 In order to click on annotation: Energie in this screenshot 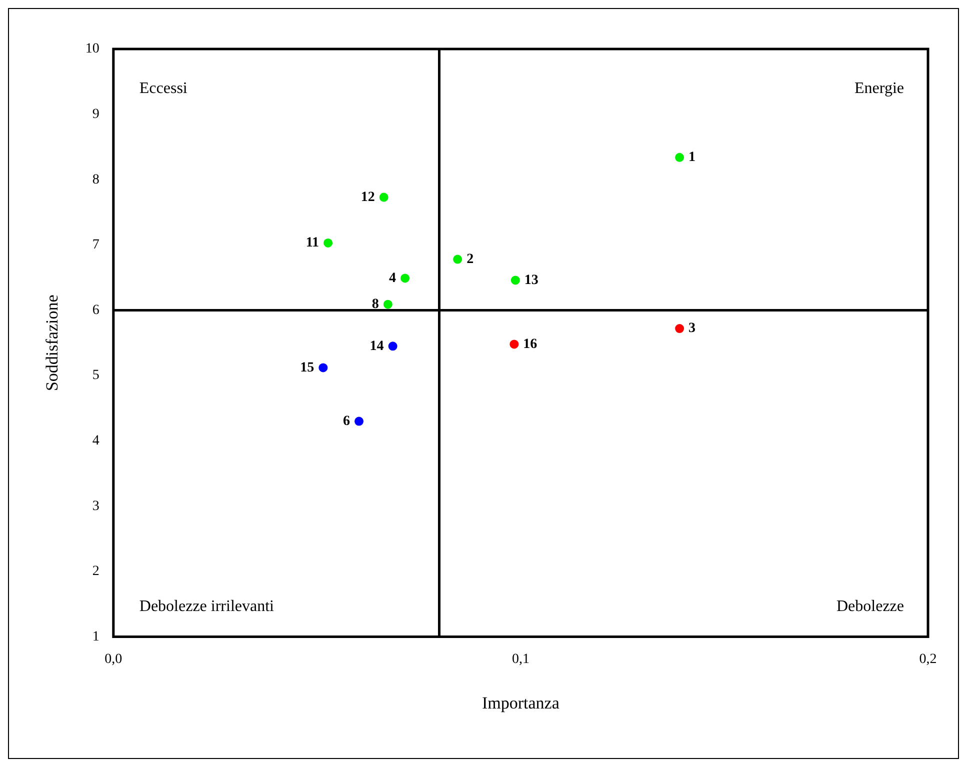, I will do `click(879, 89)`.